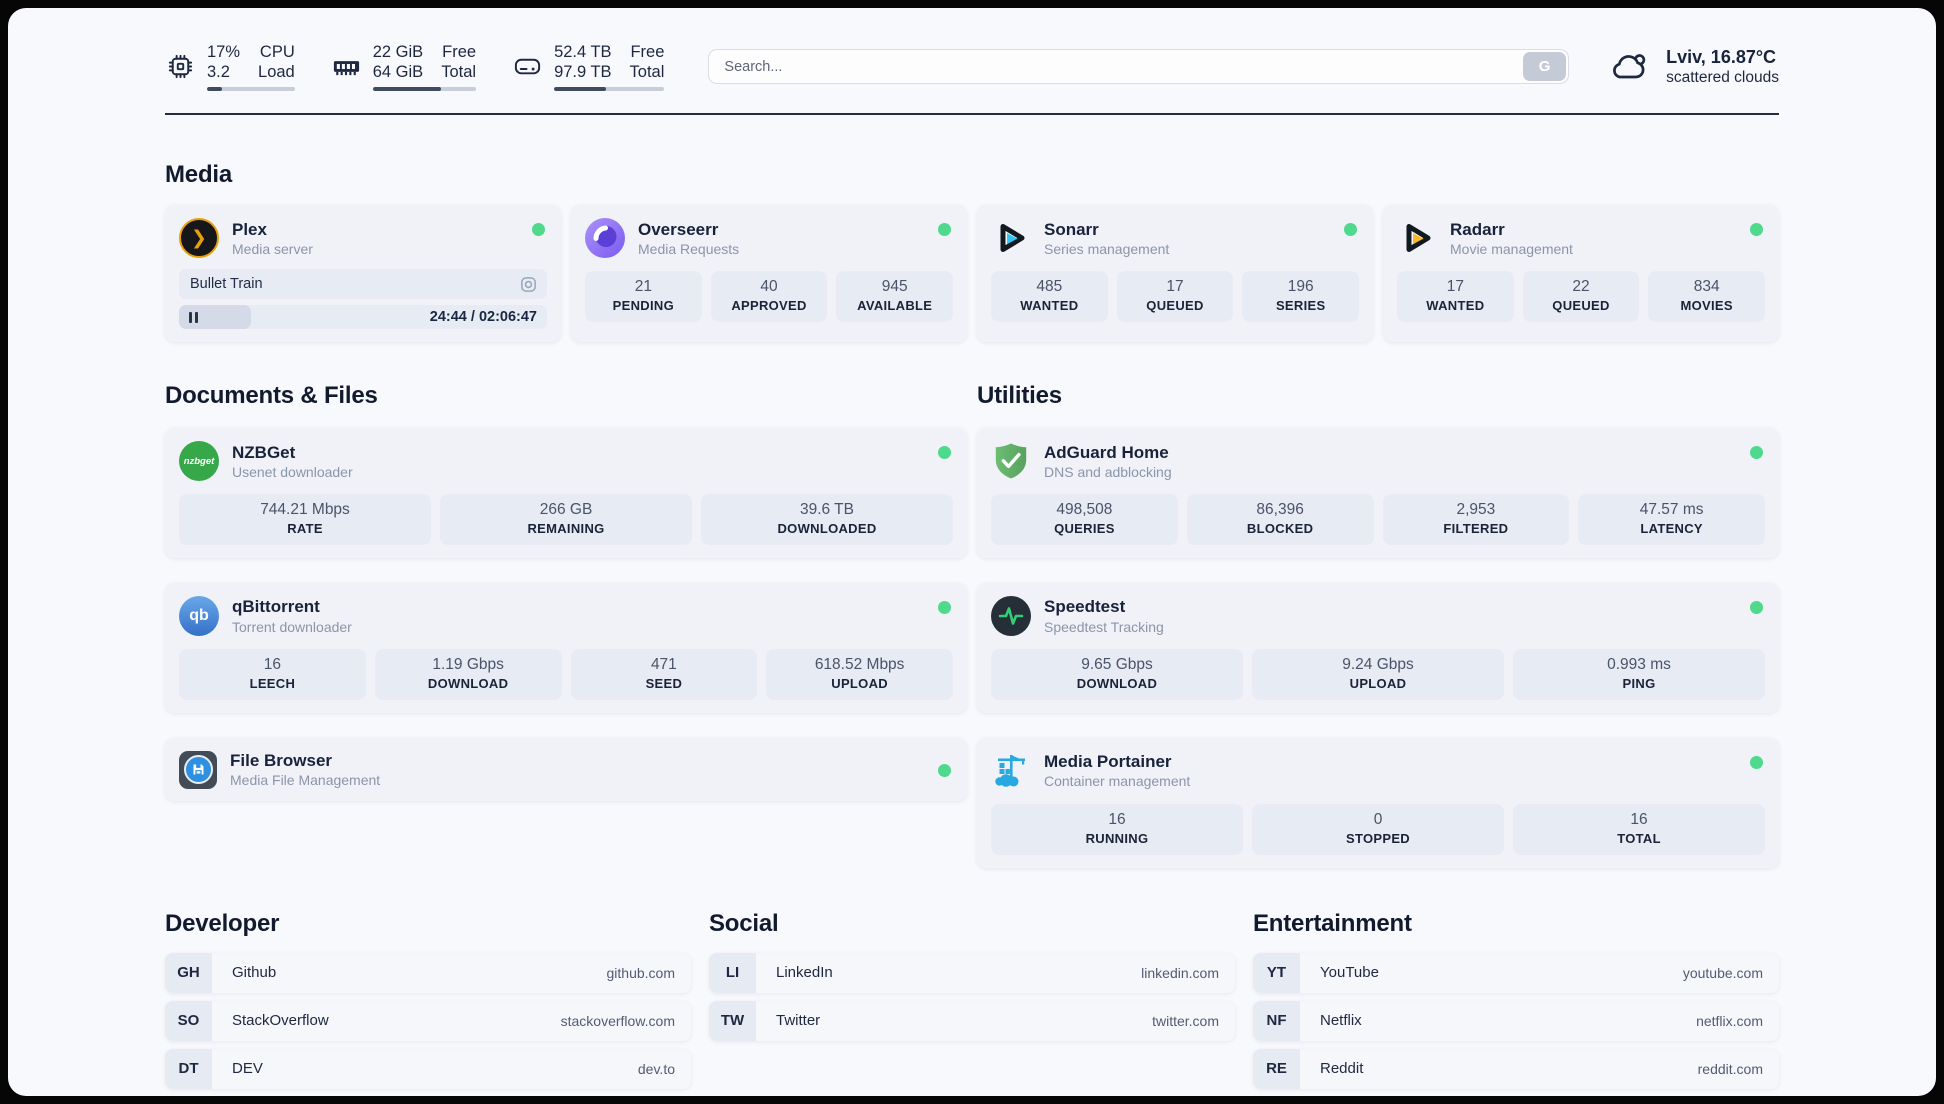 Image resolution: width=1944 pixels, height=1104 pixels. Describe the element at coordinates (1511, 248) in the screenshot. I see `app-subtitle: Movie management` at that location.